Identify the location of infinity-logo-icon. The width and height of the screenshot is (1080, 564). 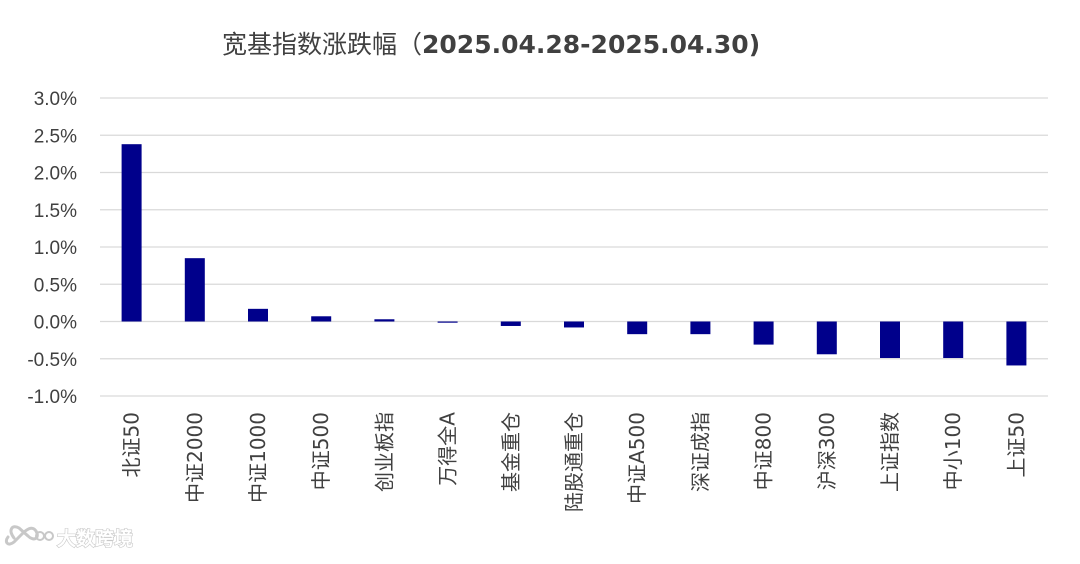
(29, 535).